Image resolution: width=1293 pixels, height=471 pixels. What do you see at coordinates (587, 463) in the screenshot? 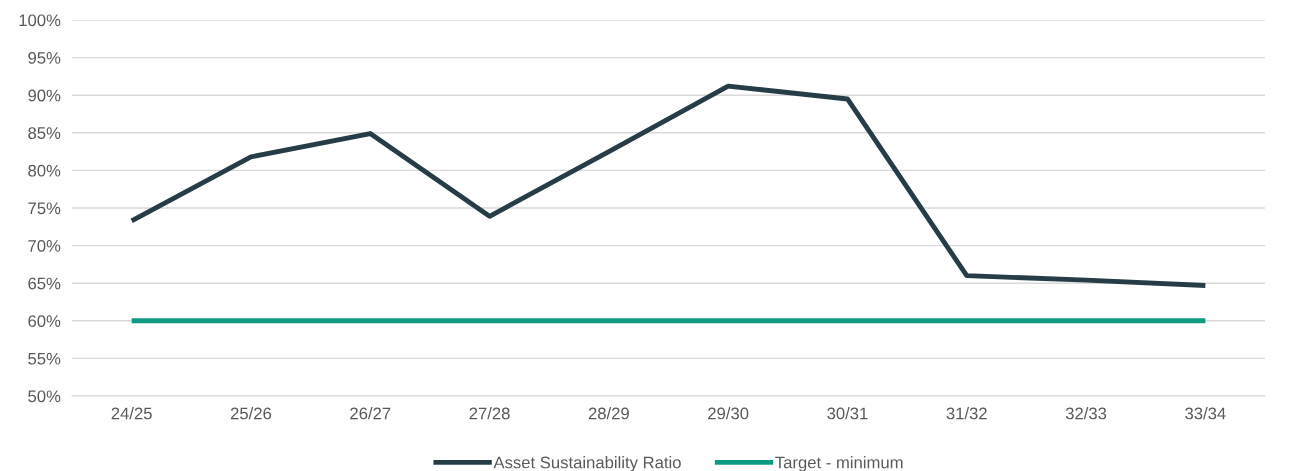
I see `legend-label: Asset Sustainability Ratio` at bounding box center [587, 463].